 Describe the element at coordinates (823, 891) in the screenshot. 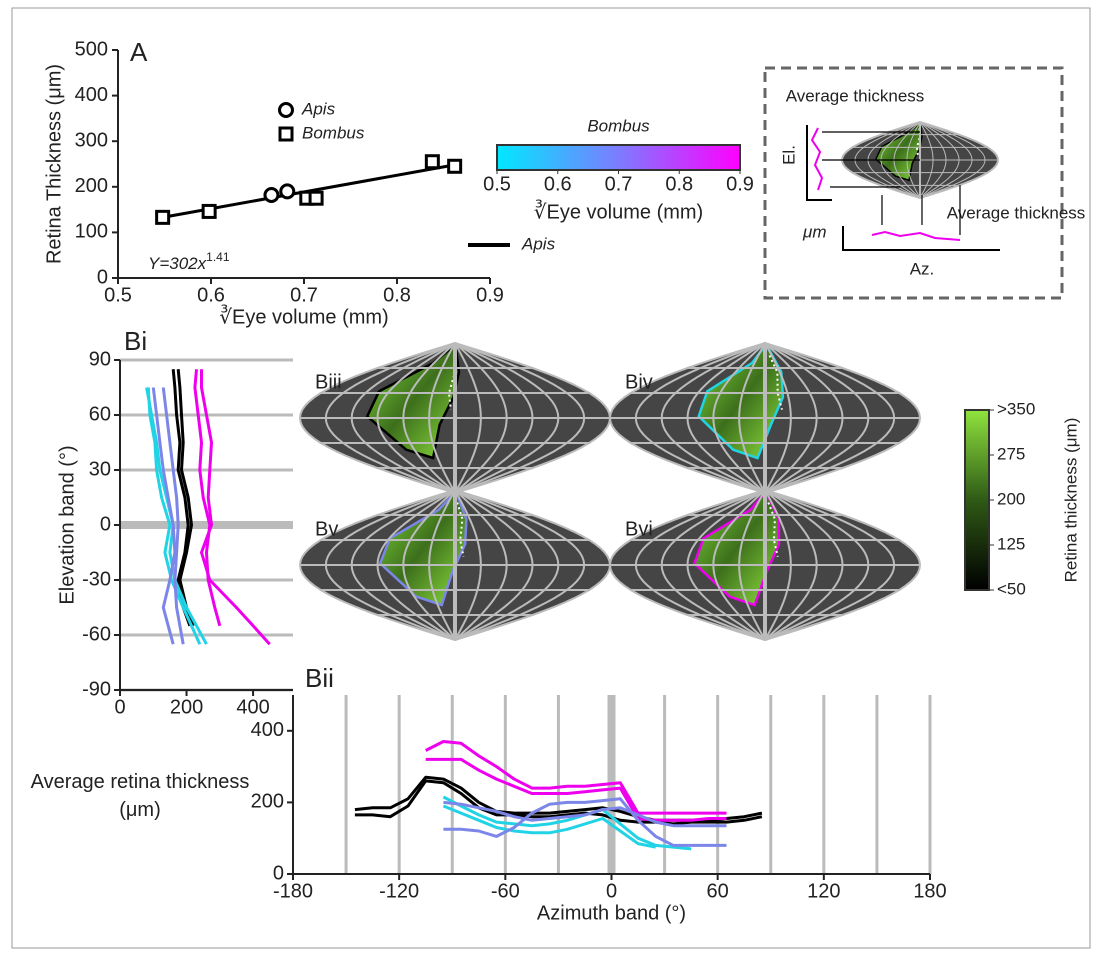

I see `x-tick-label: 120` at that location.